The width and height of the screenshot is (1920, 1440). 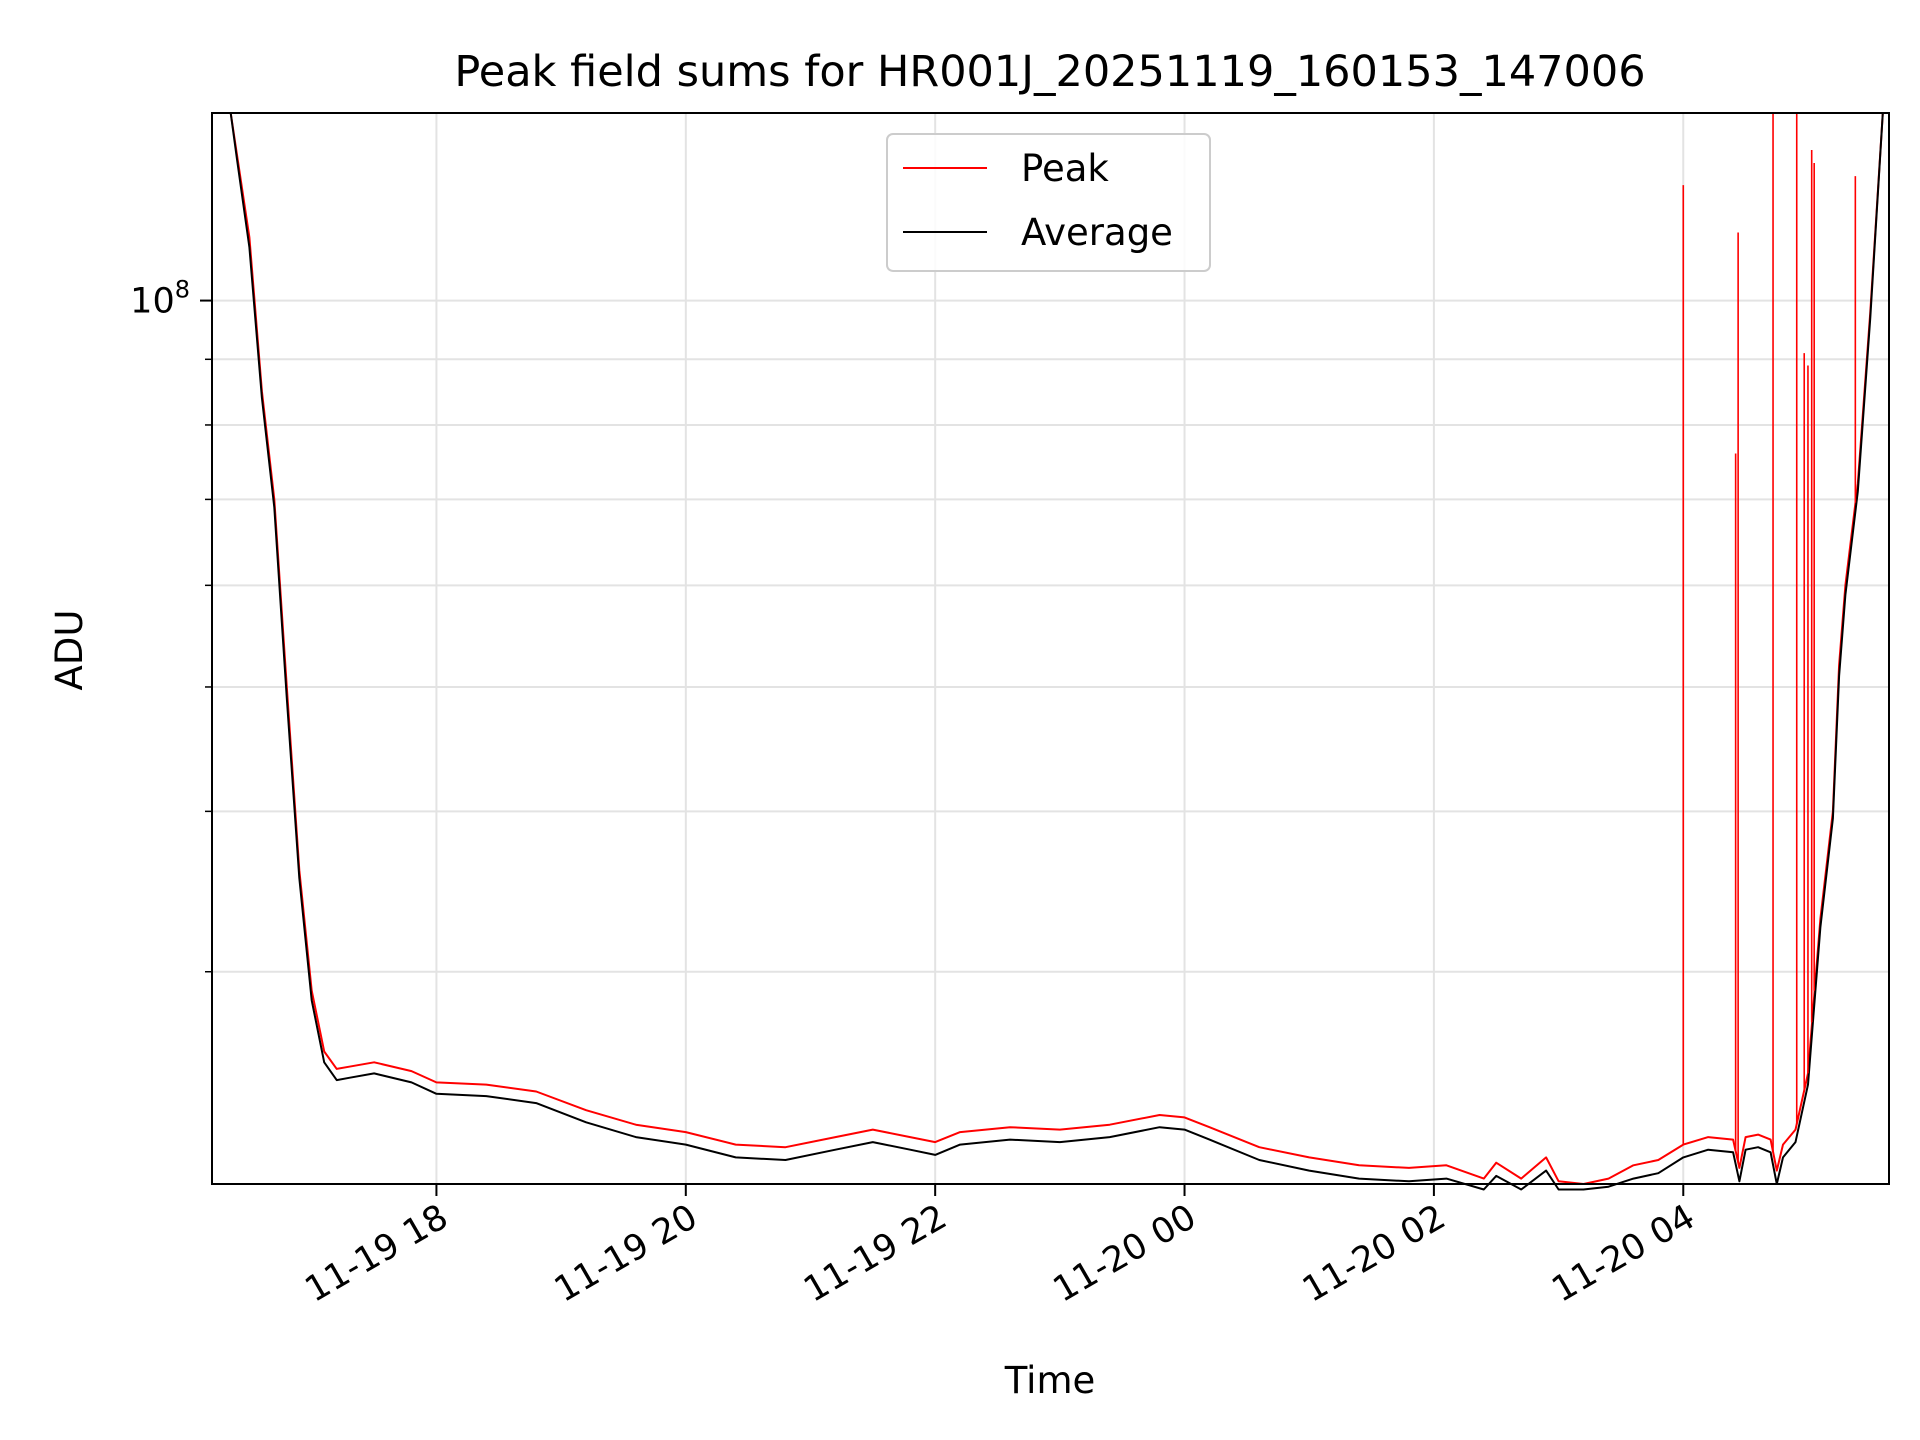 What do you see at coordinates (1048, 202) in the screenshot?
I see `legend: Peak Average` at bounding box center [1048, 202].